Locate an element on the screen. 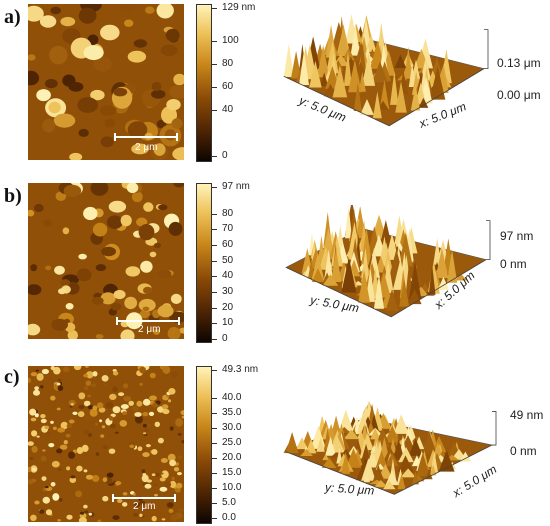  colorbar-tick-label: 70 is located at coordinates (228, 229).